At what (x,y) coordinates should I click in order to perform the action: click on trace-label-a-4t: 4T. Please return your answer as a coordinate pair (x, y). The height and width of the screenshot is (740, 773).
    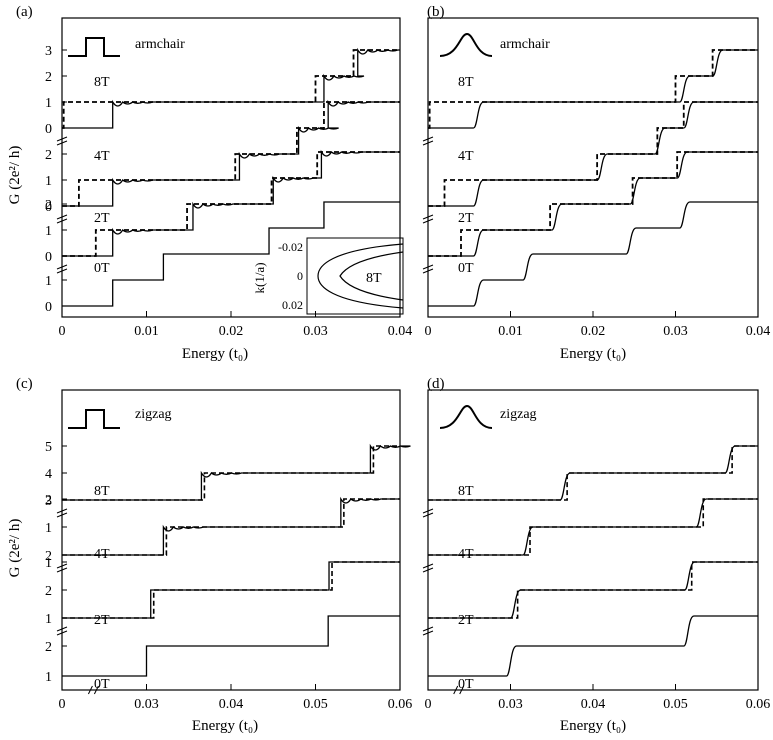
    Looking at the image, I should click on (102, 156).